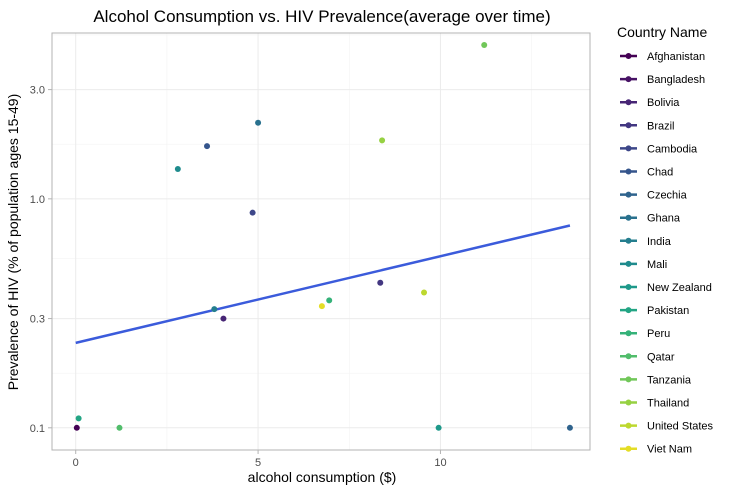 The image size is (733, 492). I want to click on legend-item-bolivia: Bolivia, so click(650, 103).